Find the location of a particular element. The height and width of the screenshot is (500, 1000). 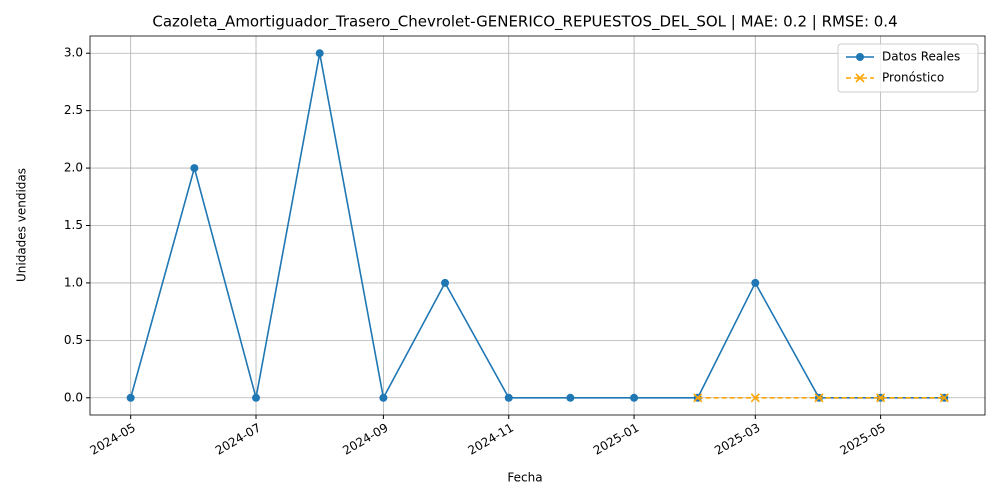

x-tick-label: 2024-05 is located at coordinates (113, 439).